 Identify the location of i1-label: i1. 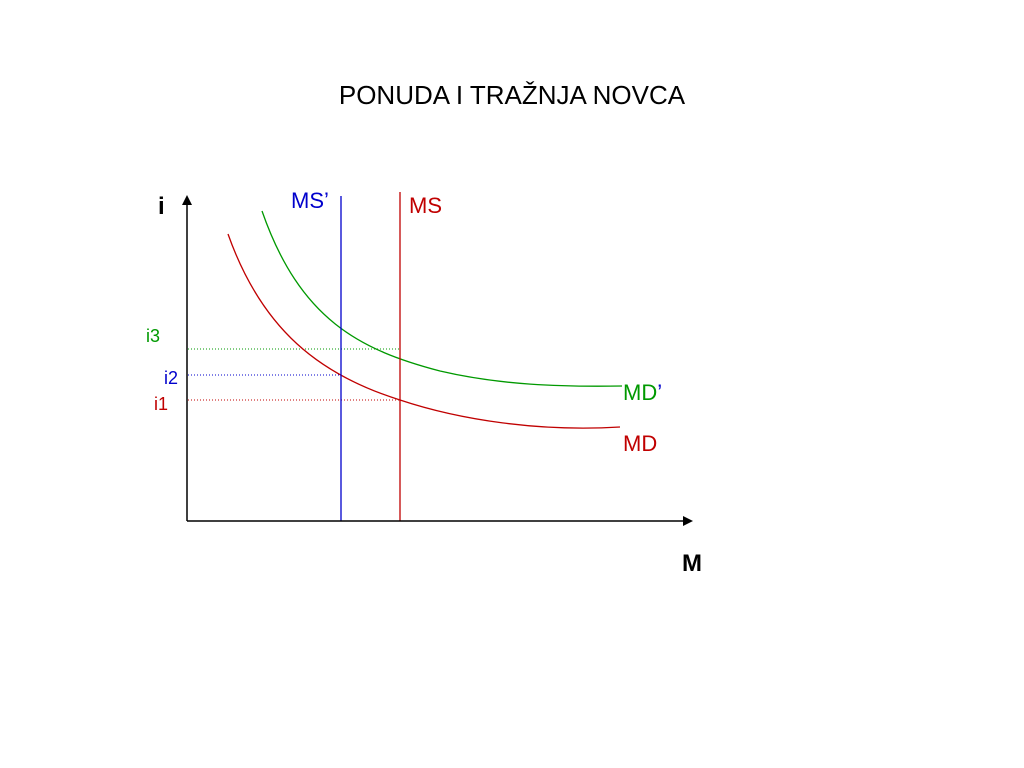
(161, 404).